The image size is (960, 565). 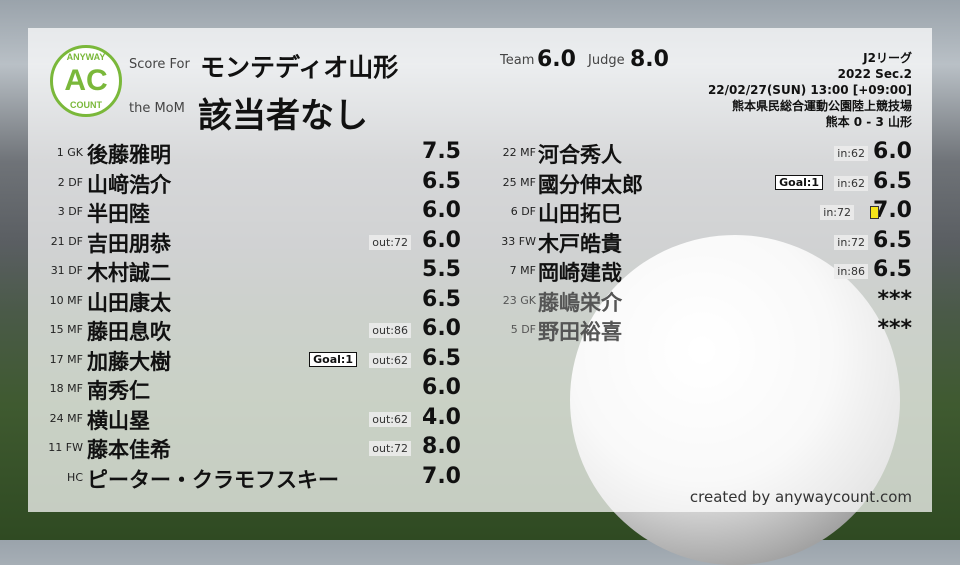 I want to click on player-row: 2 DF 山﨑浩介 6.5, so click(x=480, y=182).